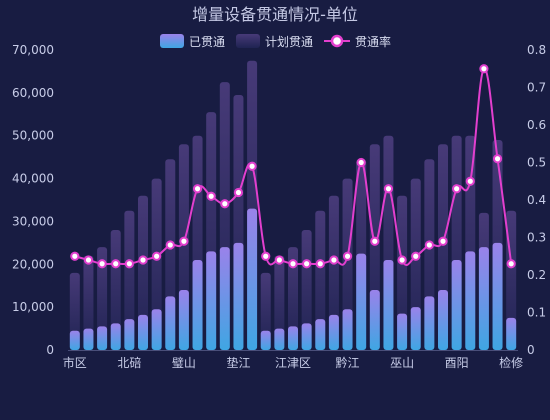 This screenshot has height=420, width=550. Describe the element at coordinates (457, 363) in the screenshot. I see `x-tick-label: 酉阳` at that location.